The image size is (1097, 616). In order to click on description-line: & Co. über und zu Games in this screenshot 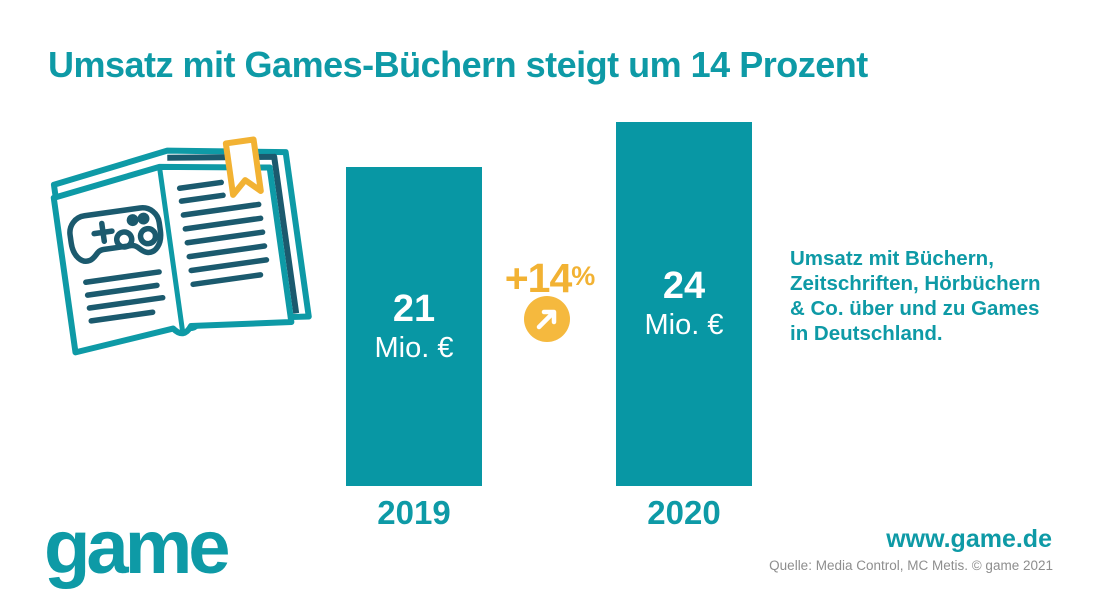, I will do `click(915, 308)`.